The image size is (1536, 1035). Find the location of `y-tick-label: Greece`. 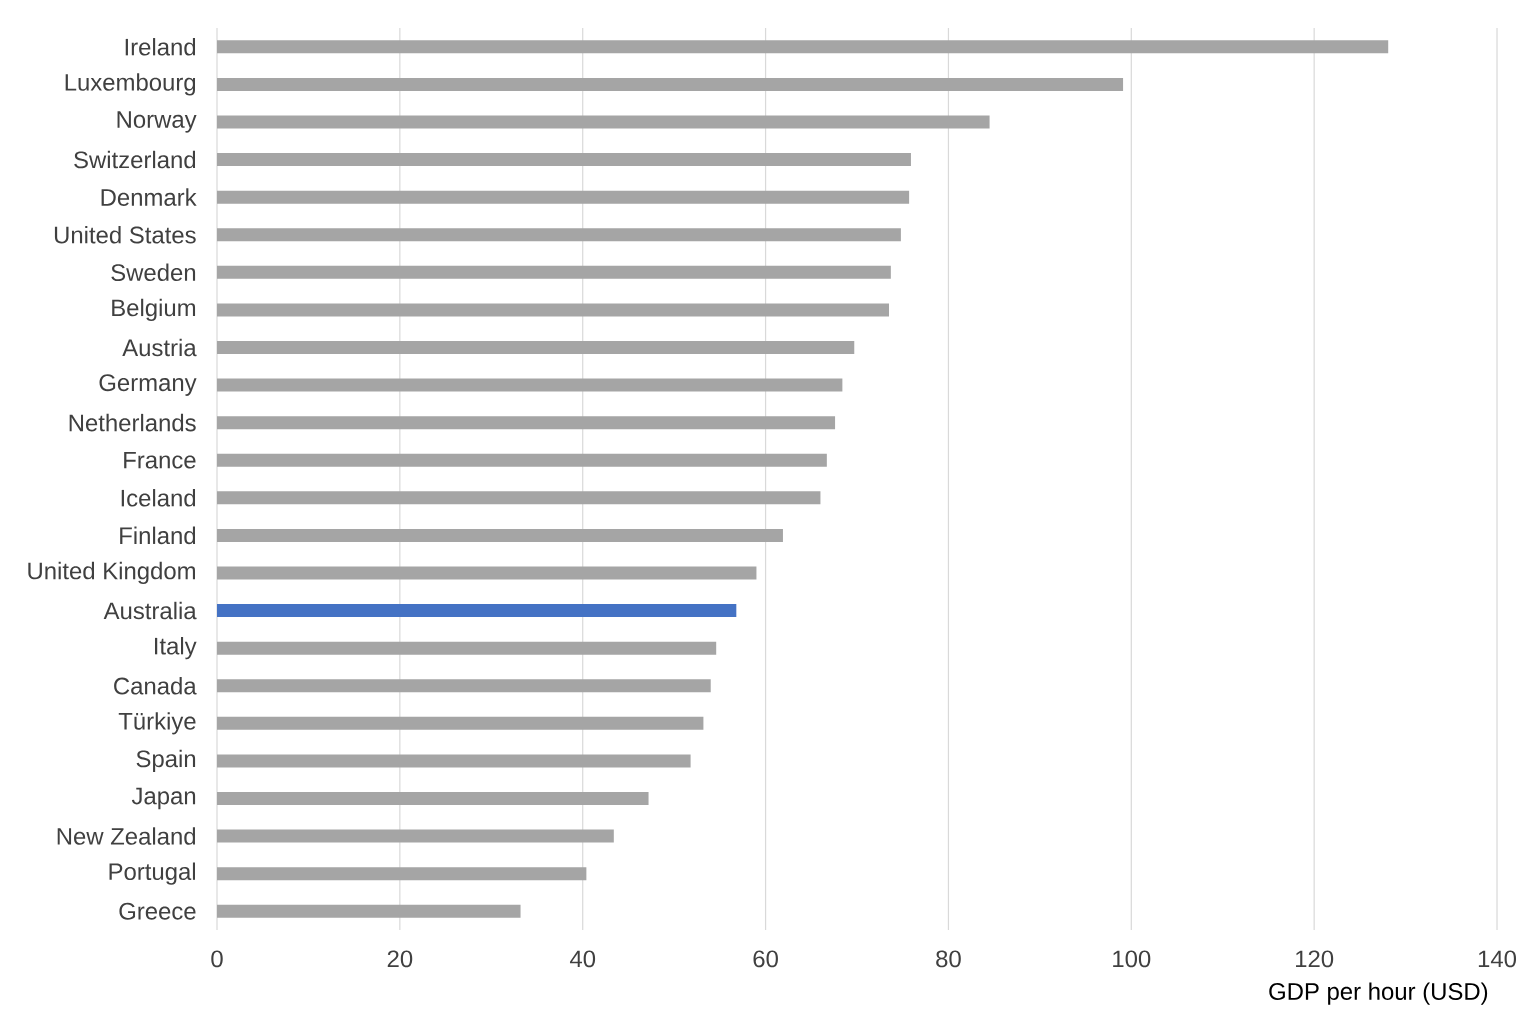

y-tick-label: Greece is located at coordinates (157, 911).